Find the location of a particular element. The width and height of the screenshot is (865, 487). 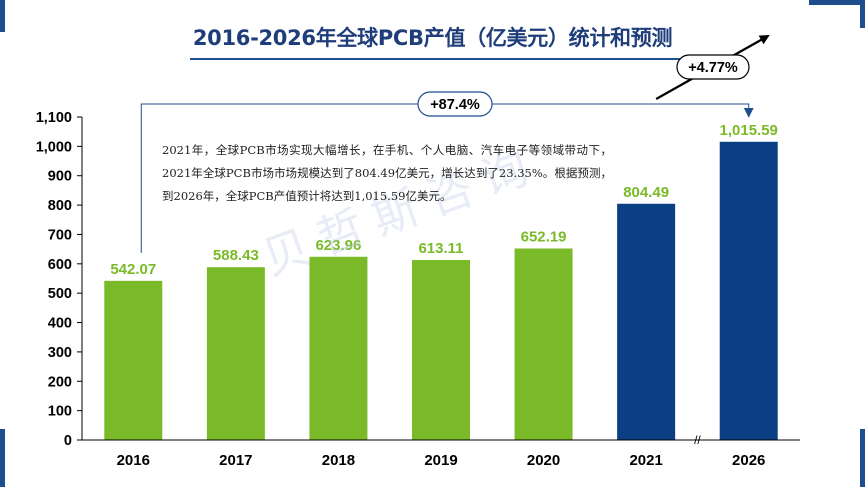

axis-break-marker: // is located at coordinates (697, 440).